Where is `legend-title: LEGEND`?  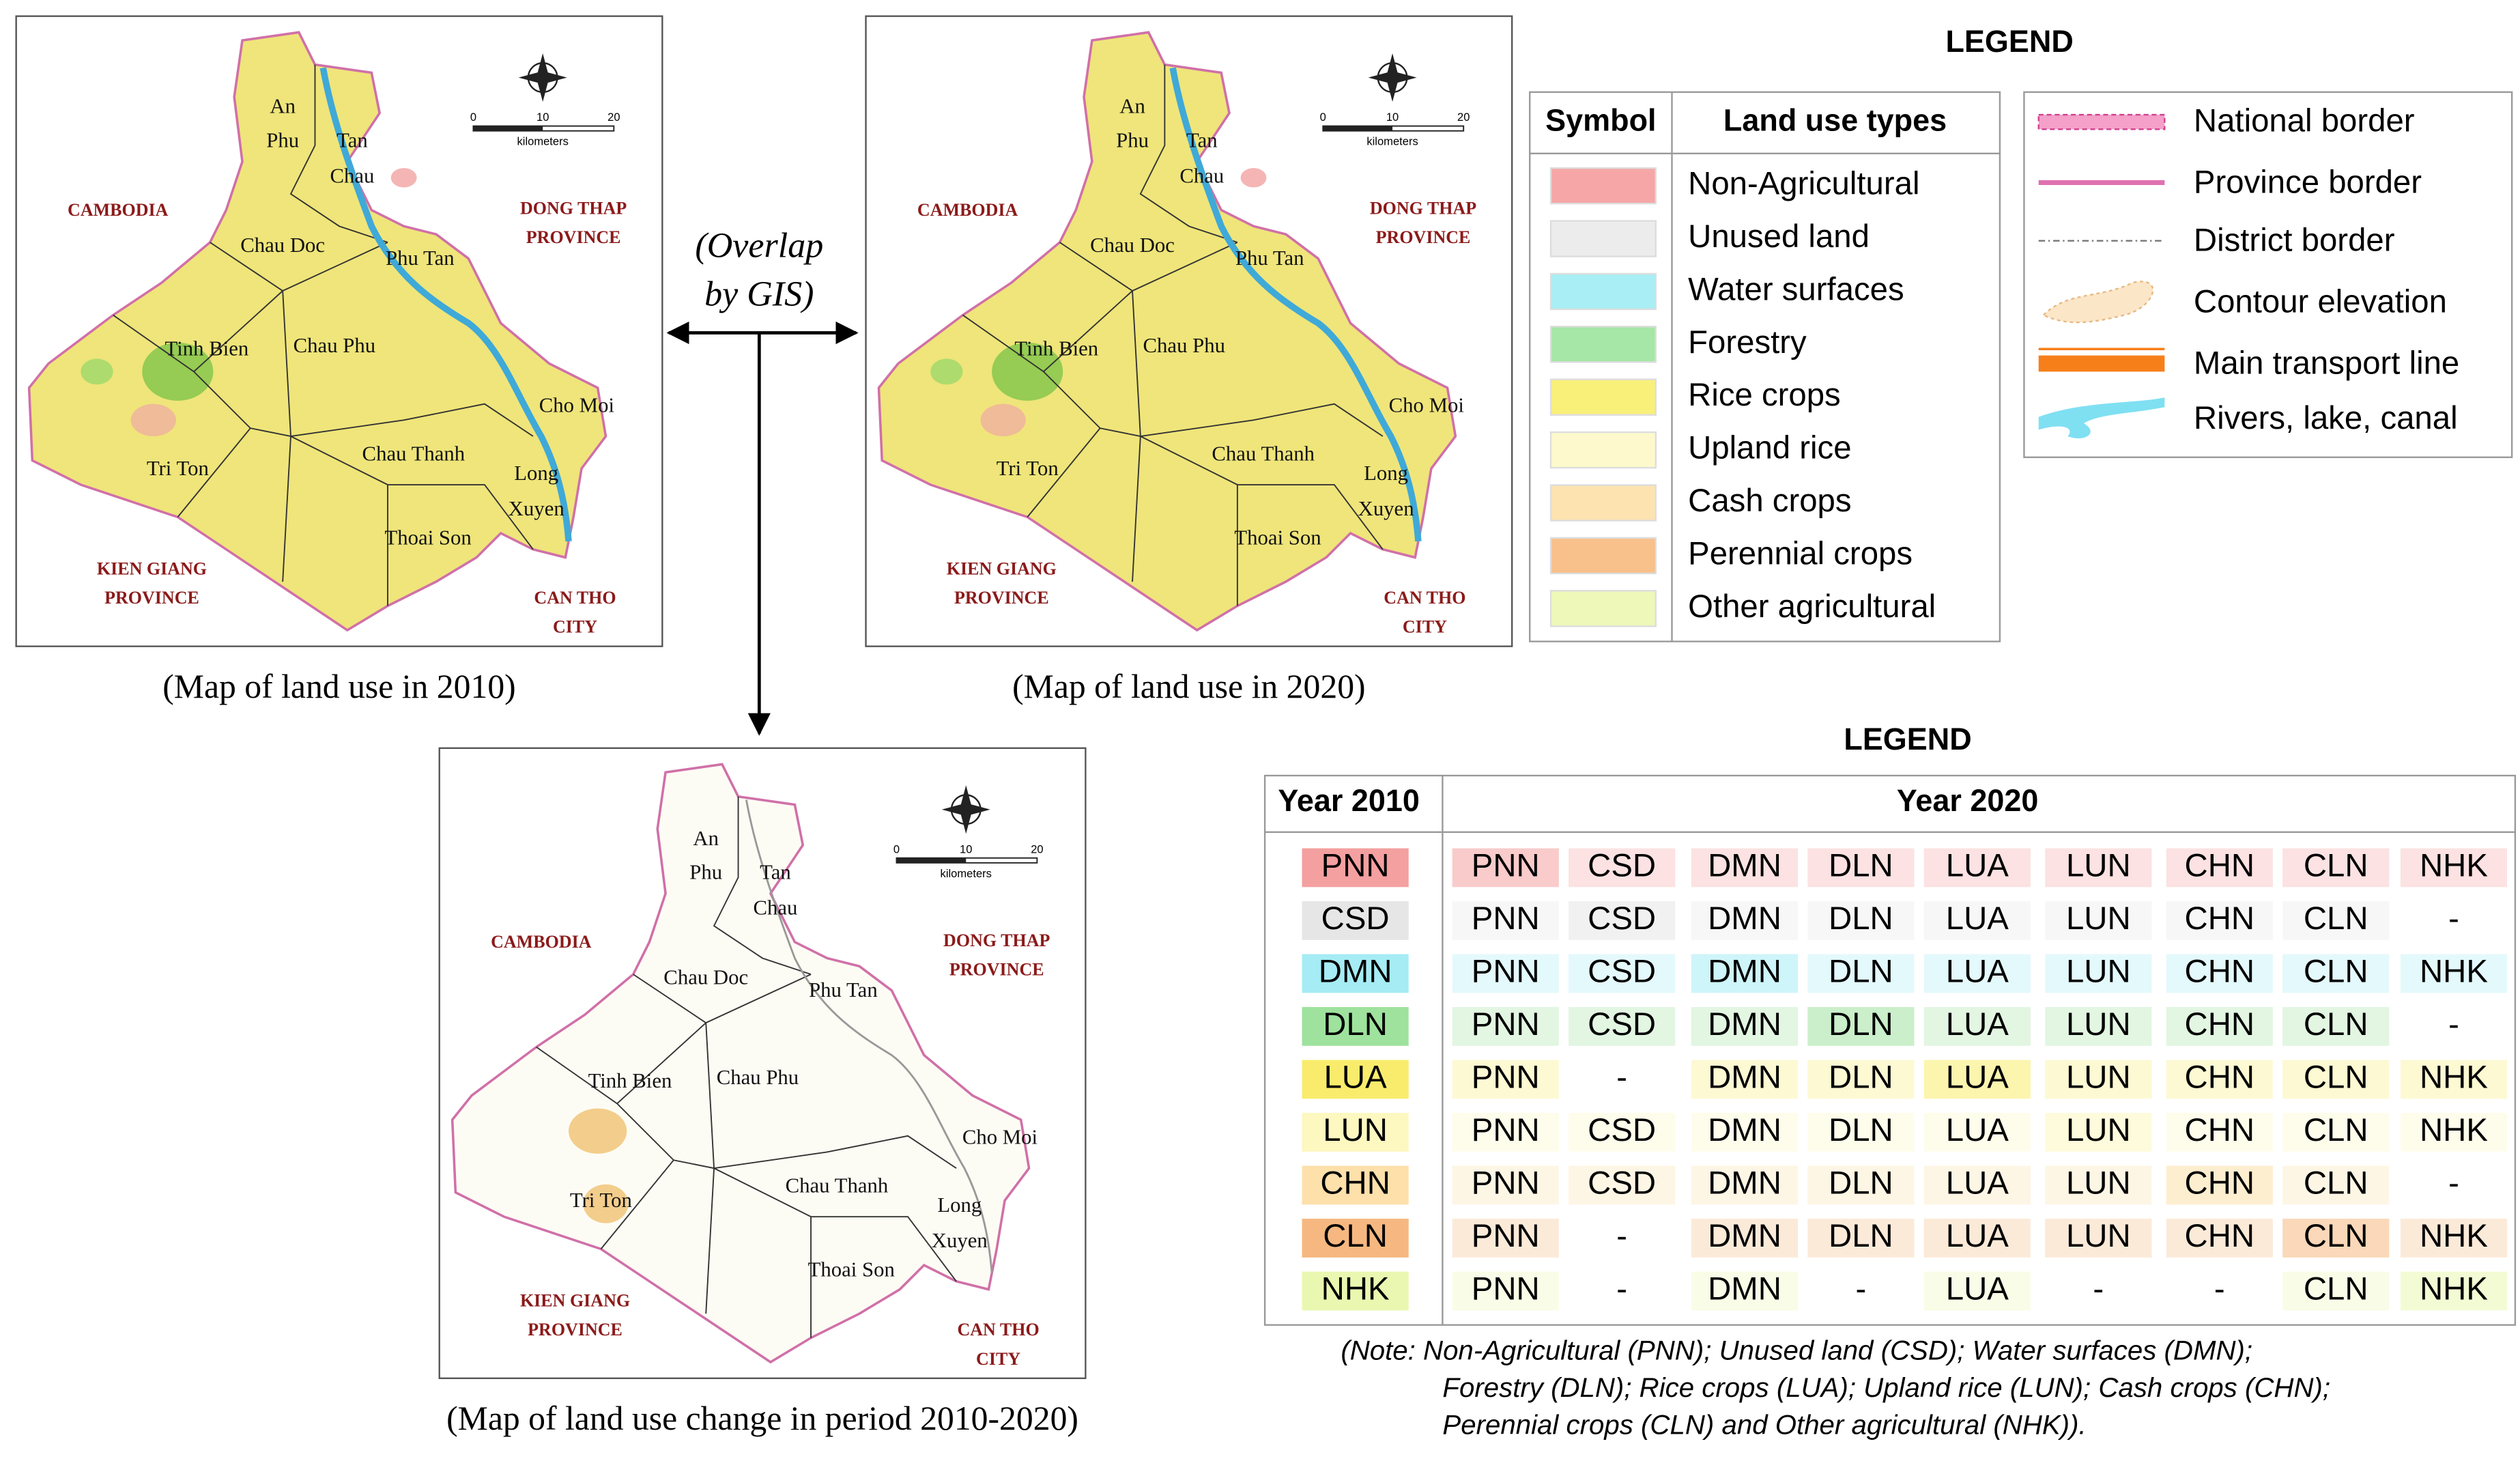
legend-title: LEGEND is located at coordinates (2009, 41).